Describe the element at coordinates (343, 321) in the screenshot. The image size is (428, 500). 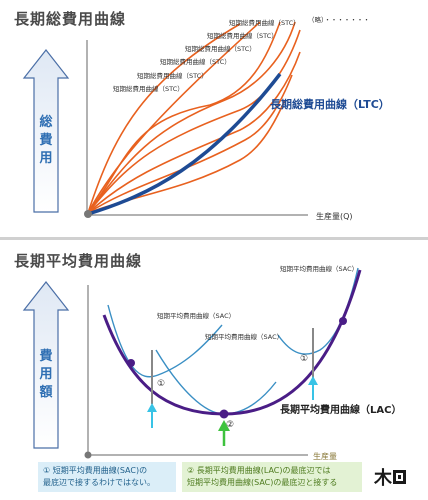
I see `lac-tangent-dot-right` at that location.